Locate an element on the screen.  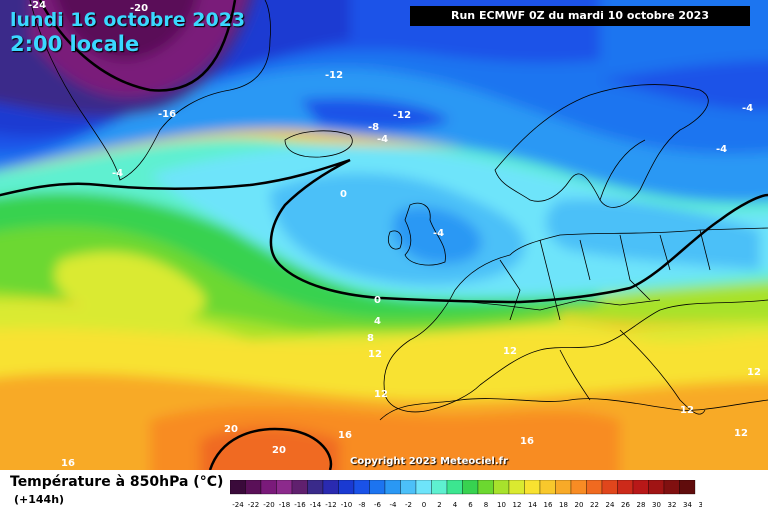
contour-label: -20 is located at coordinates (139, 8).